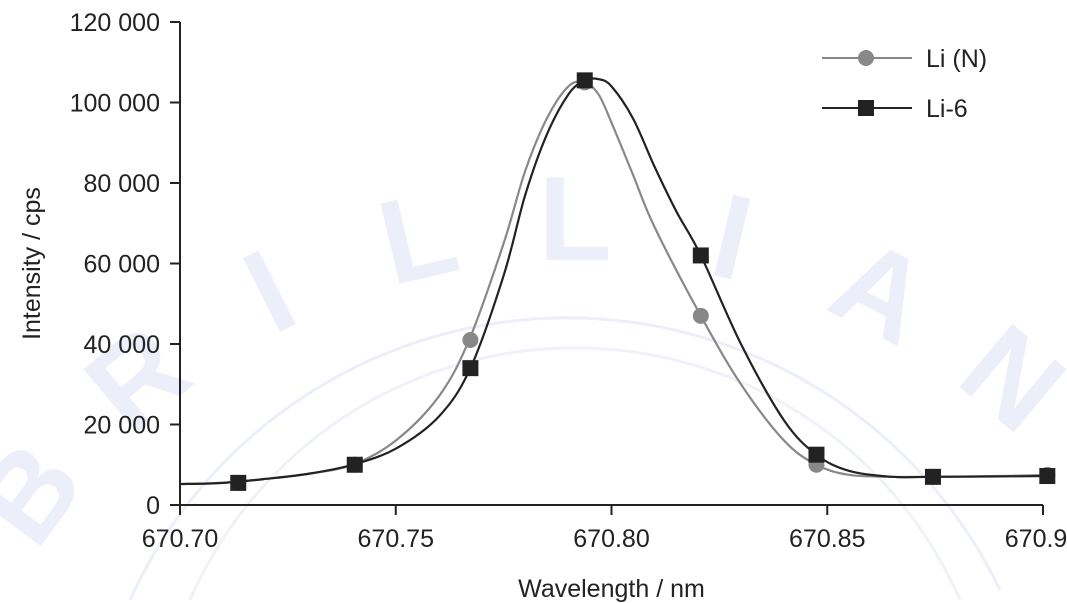  Describe the element at coordinates (827, 539) in the screenshot. I see `x-tick-label: 670.85` at that location.